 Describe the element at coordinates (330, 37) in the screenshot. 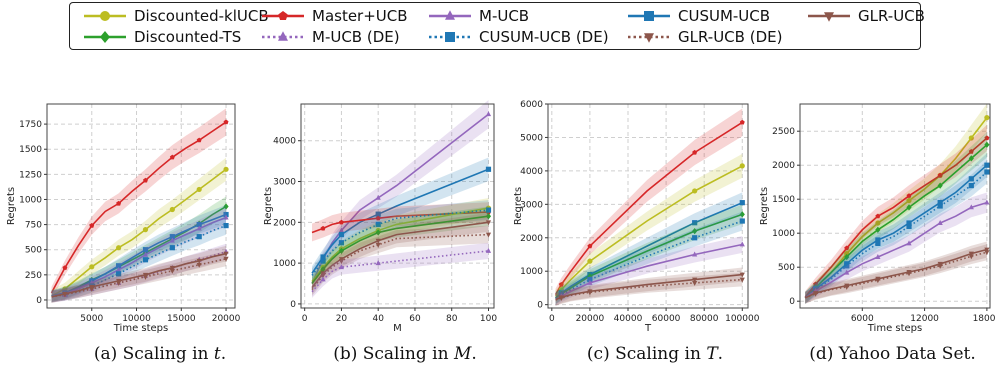

I see `legend-item-m-ucb-de: M-UCB (DE)` at that location.